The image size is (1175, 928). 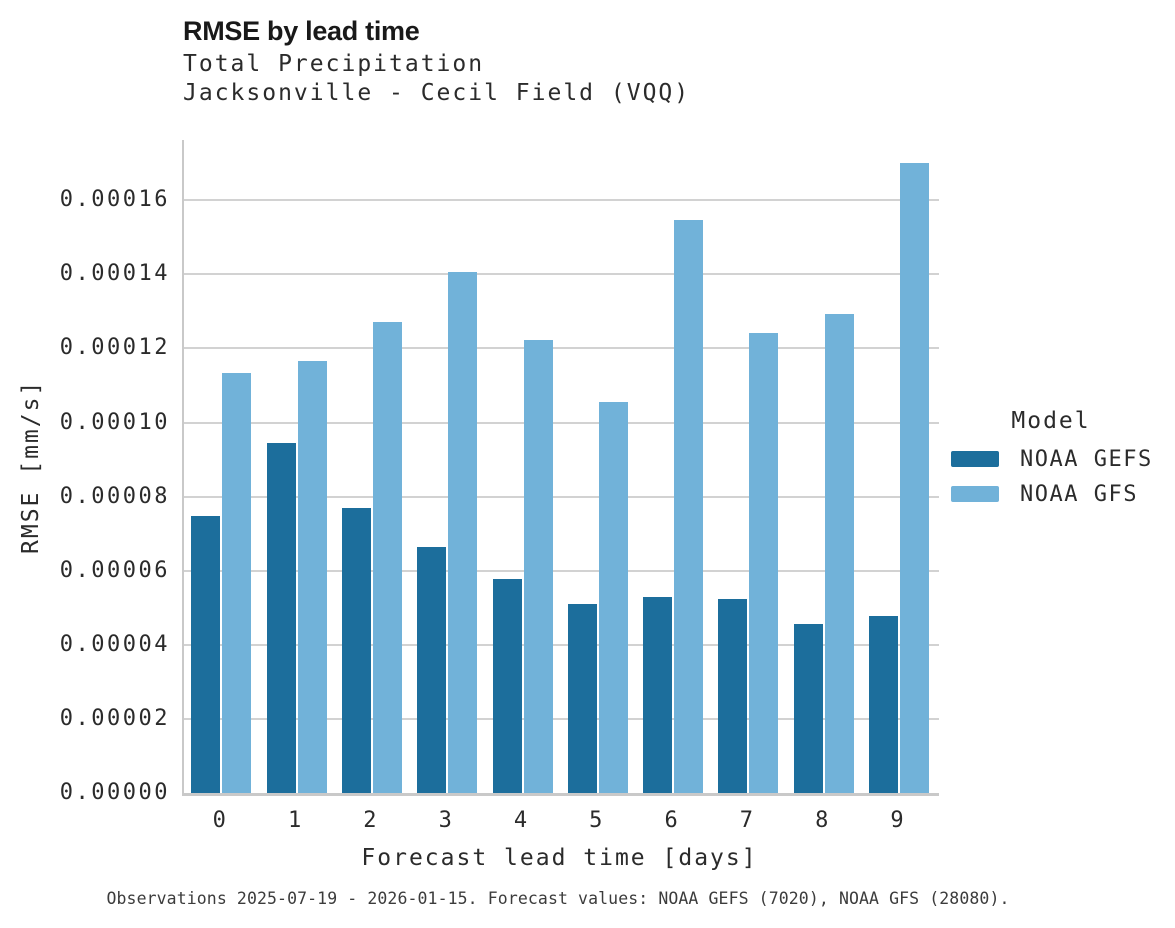 I want to click on y-tick-label: 0.00010, so click(x=114, y=422).